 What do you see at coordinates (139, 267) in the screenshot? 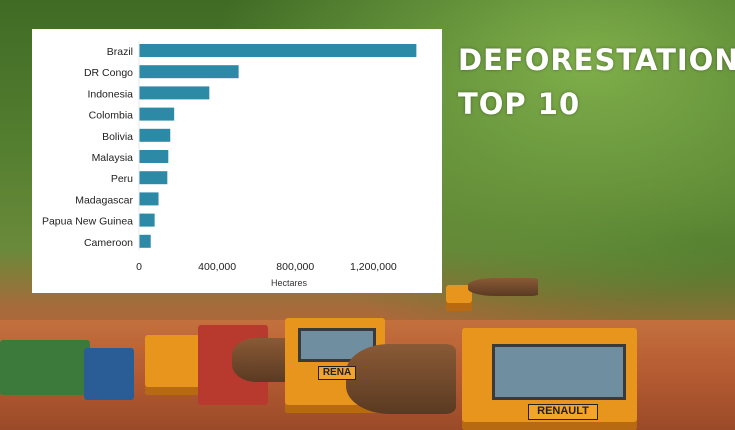
I see `x-tick-label: 0` at bounding box center [139, 267].